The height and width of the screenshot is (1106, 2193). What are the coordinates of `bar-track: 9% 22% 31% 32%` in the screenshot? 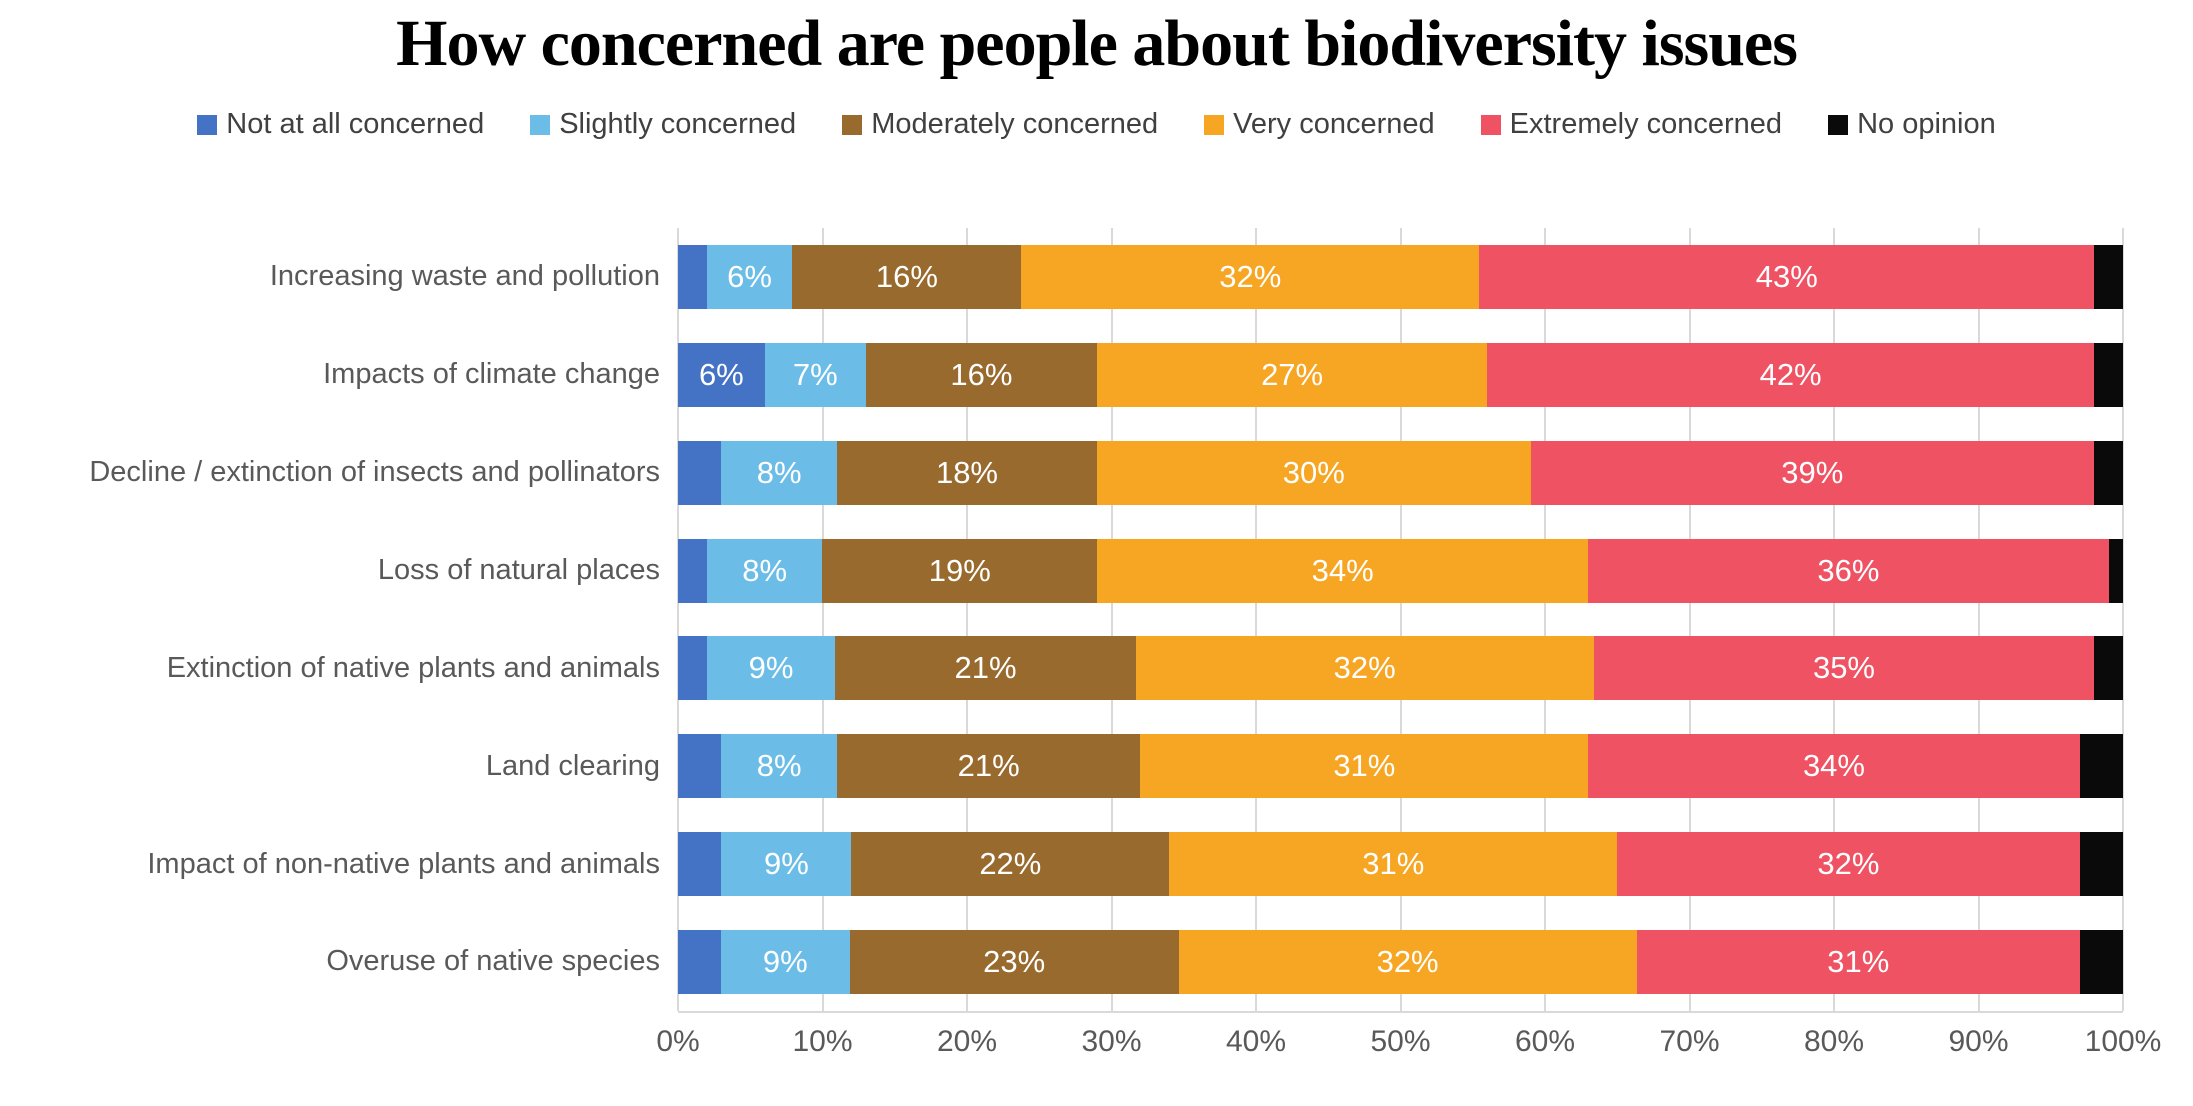 It's located at (1400, 864).